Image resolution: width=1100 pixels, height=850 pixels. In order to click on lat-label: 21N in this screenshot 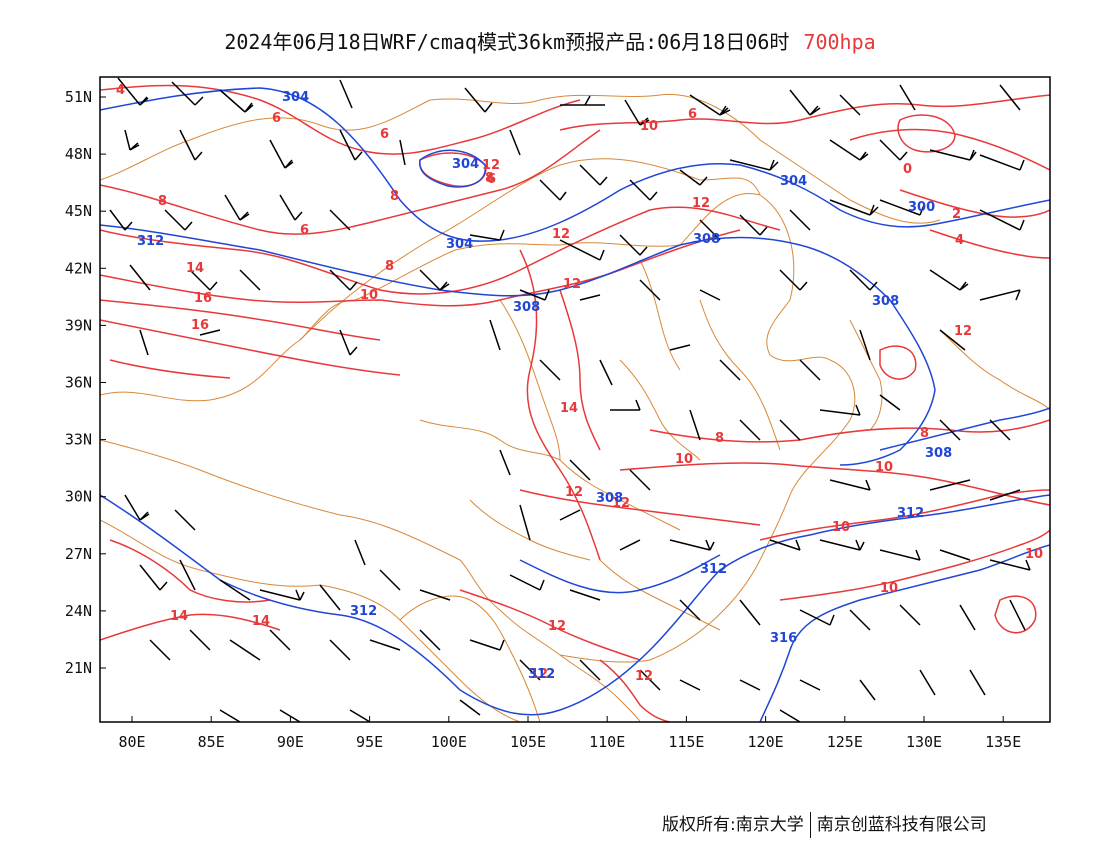, I will do `click(78, 668)`.